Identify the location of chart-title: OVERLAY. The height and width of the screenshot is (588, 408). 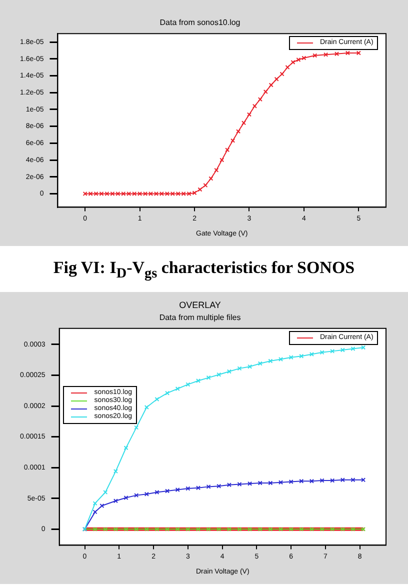
(200, 305).